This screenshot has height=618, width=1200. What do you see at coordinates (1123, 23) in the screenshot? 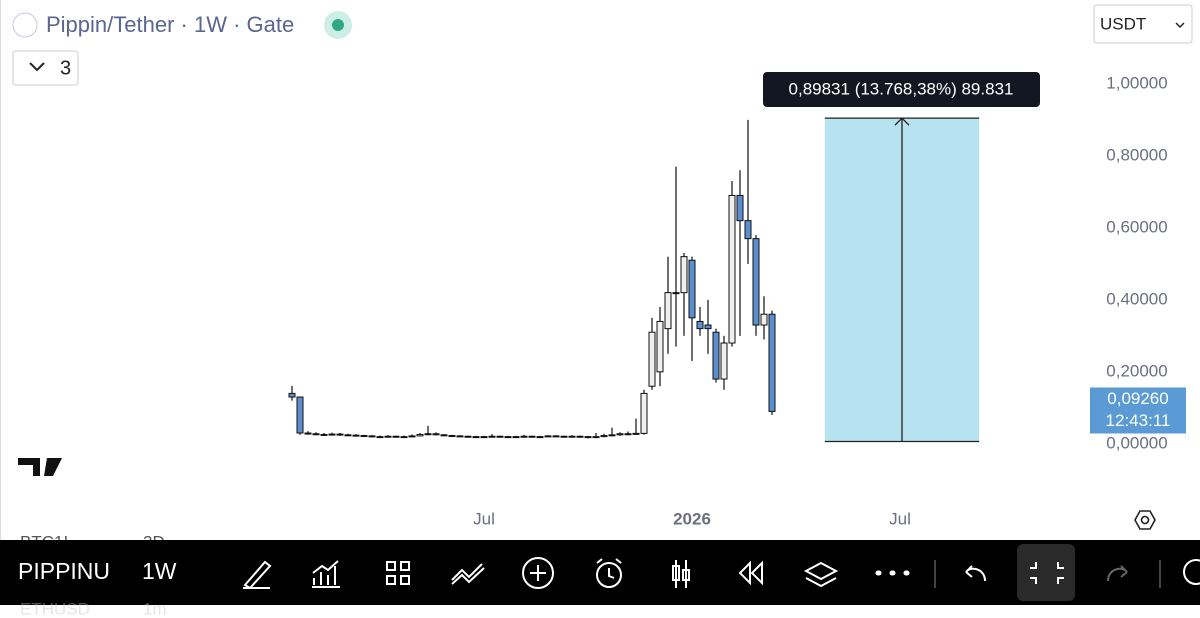
I see `currency-label: USDT` at bounding box center [1123, 23].